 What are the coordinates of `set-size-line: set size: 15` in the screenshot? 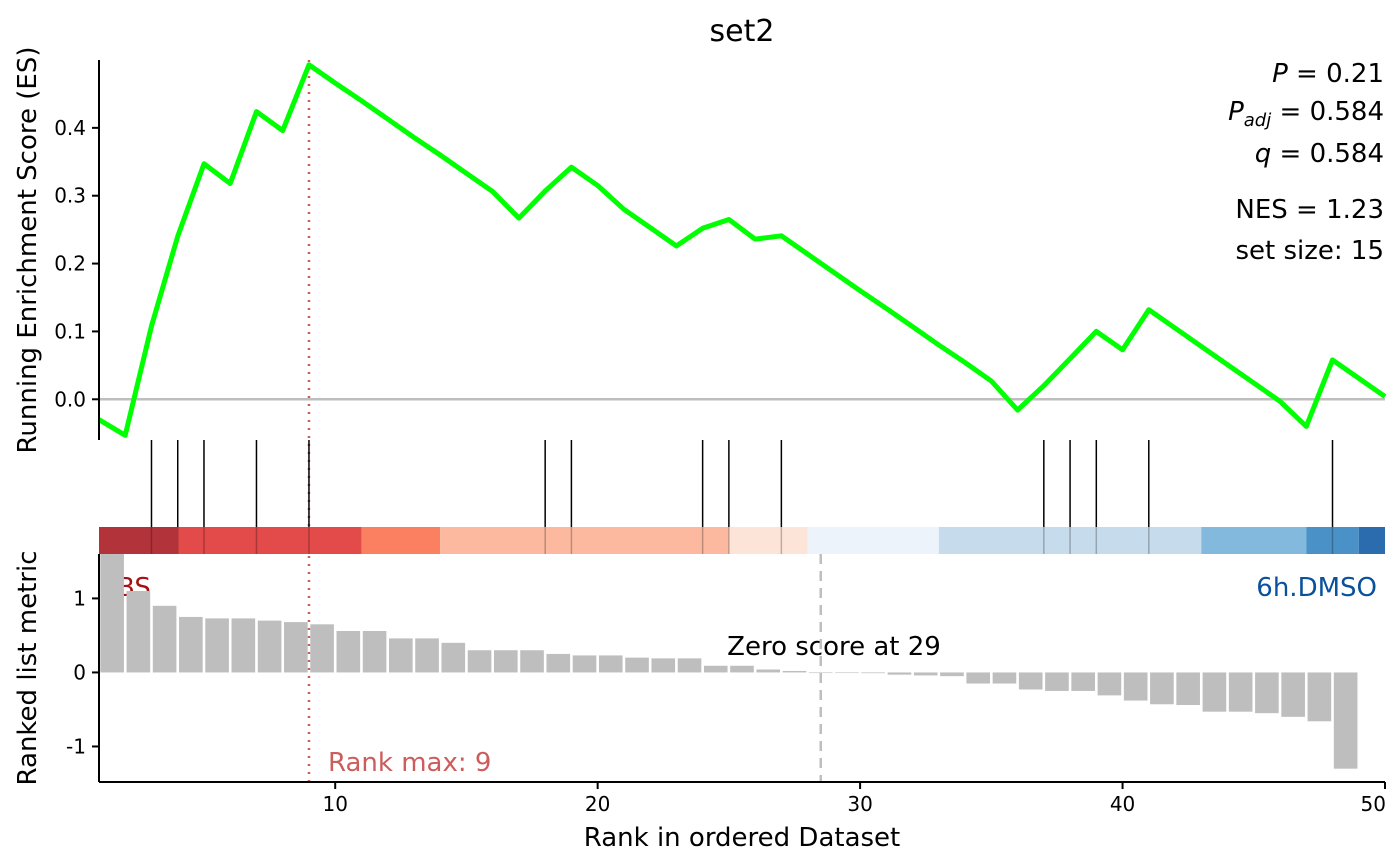 It's located at (1309, 251).